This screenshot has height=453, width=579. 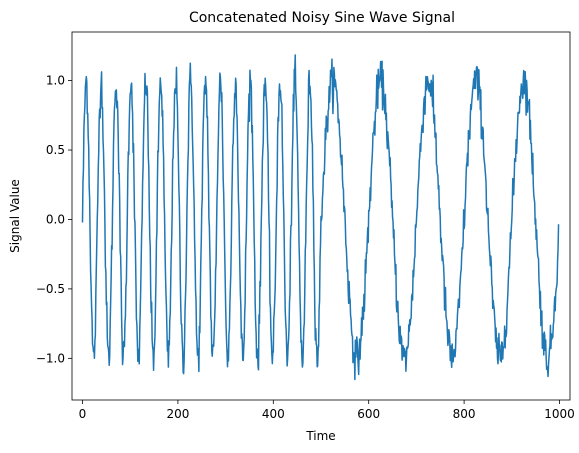 What do you see at coordinates (322, 18) in the screenshot?
I see `chart-title: Concatenated Noisy Sine Wave Signal` at bounding box center [322, 18].